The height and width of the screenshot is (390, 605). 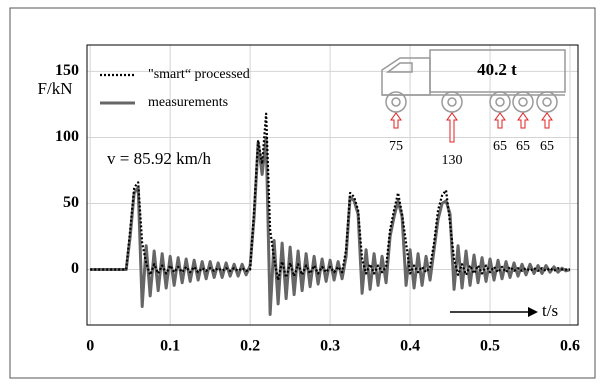 I want to click on x-axis-label: t/s, so click(x=550, y=310).